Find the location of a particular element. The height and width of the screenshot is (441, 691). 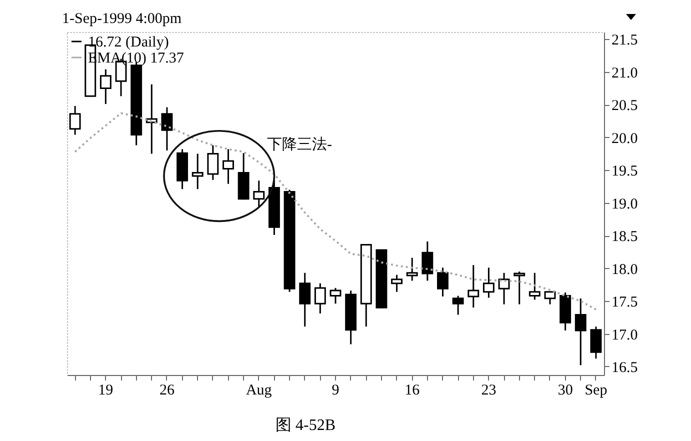

x-tick-label: 23 is located at coordinates (488, 390).